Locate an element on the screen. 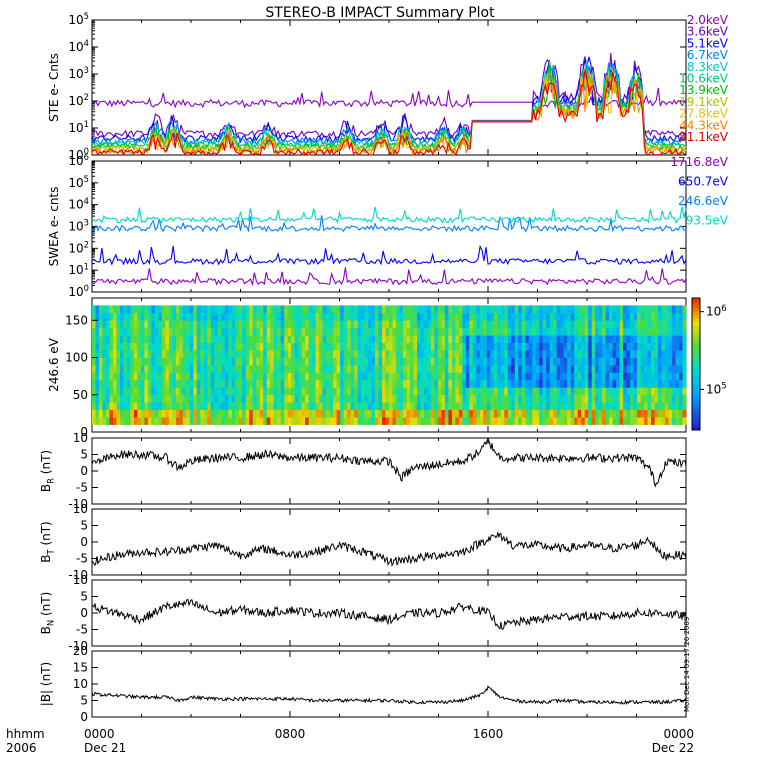 The image size is (780, 780). pad-ytick-label: 0 is located at coordinates (84, 432).